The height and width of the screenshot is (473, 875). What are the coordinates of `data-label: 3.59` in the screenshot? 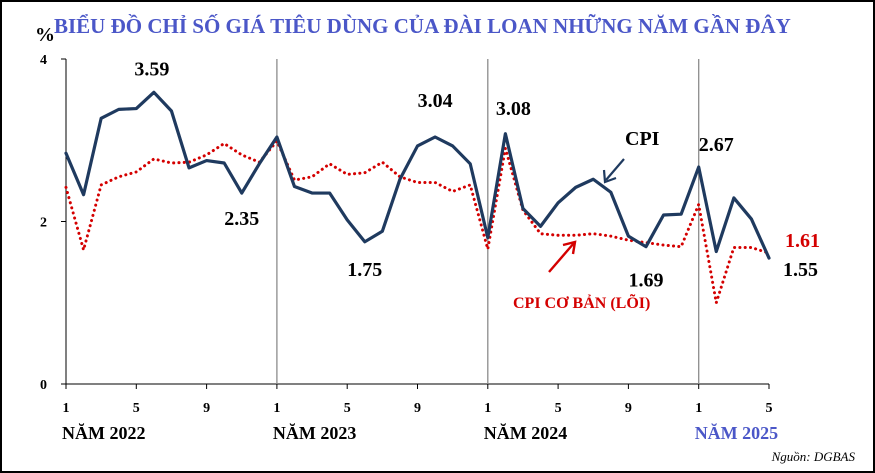 It's located at (151, 69).